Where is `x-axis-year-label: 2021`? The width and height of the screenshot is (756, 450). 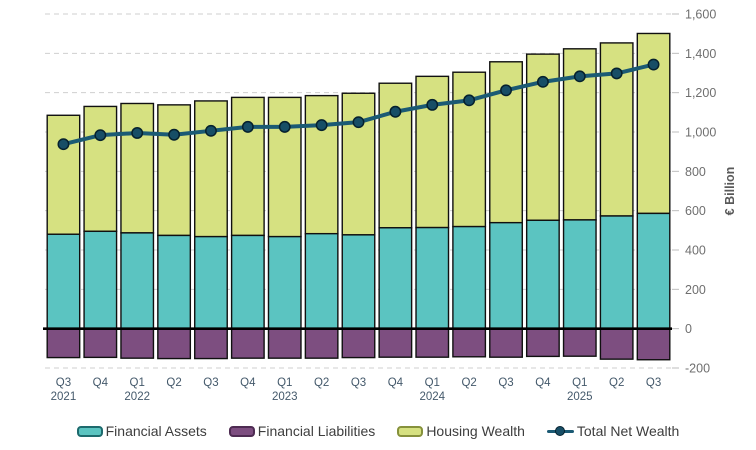 x-axis-year-label: 2021 is located at coordinates (64, 397).